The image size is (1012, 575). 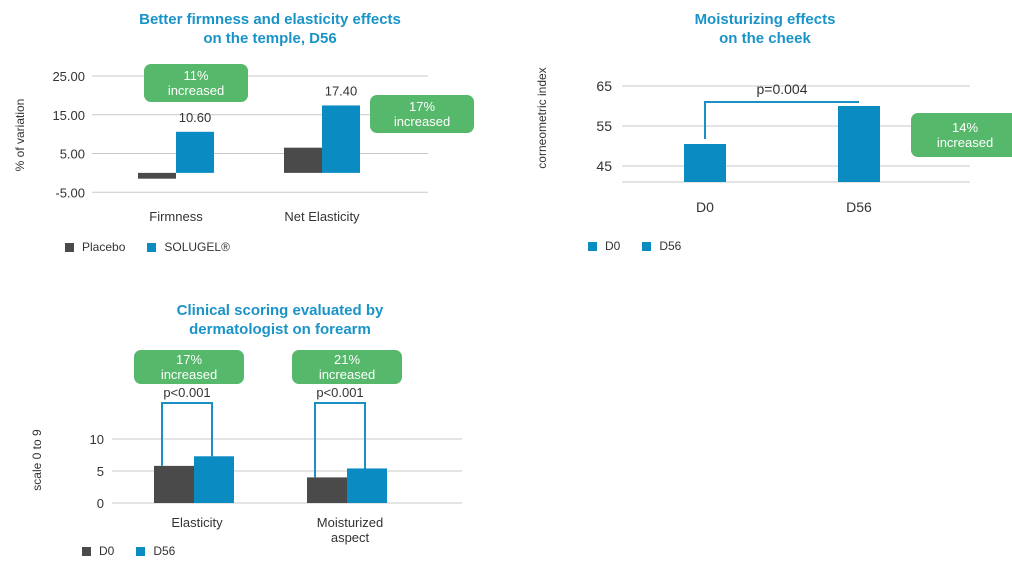 What do you see at coordinates (422, 121) in the screenshot?
I see `chart1-badge-2-label: increased` at bounding box center [422, 121].